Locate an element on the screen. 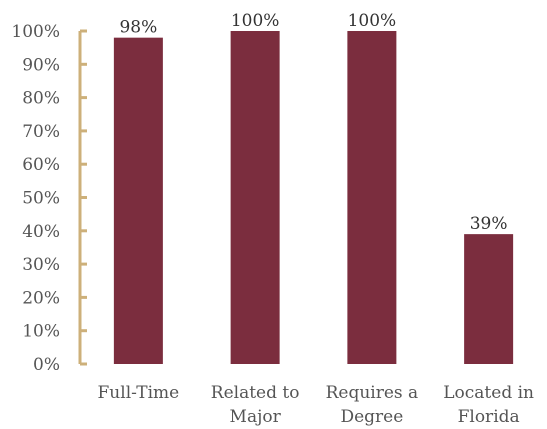 This screenshot has height=429, width=547. y-tick-label: 100% is located at coordinates (35, 32).